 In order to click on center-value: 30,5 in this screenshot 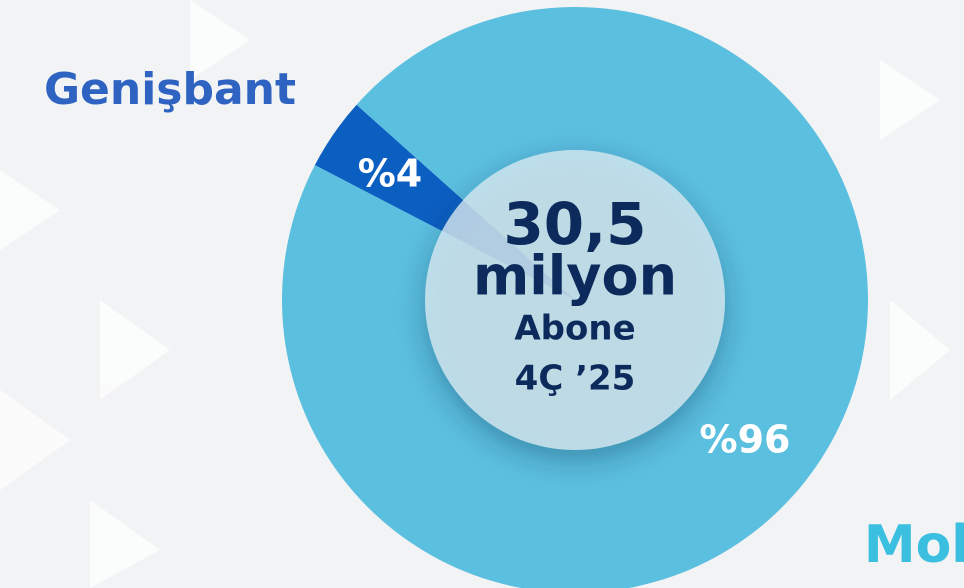, I will do `click(574, 224)`.